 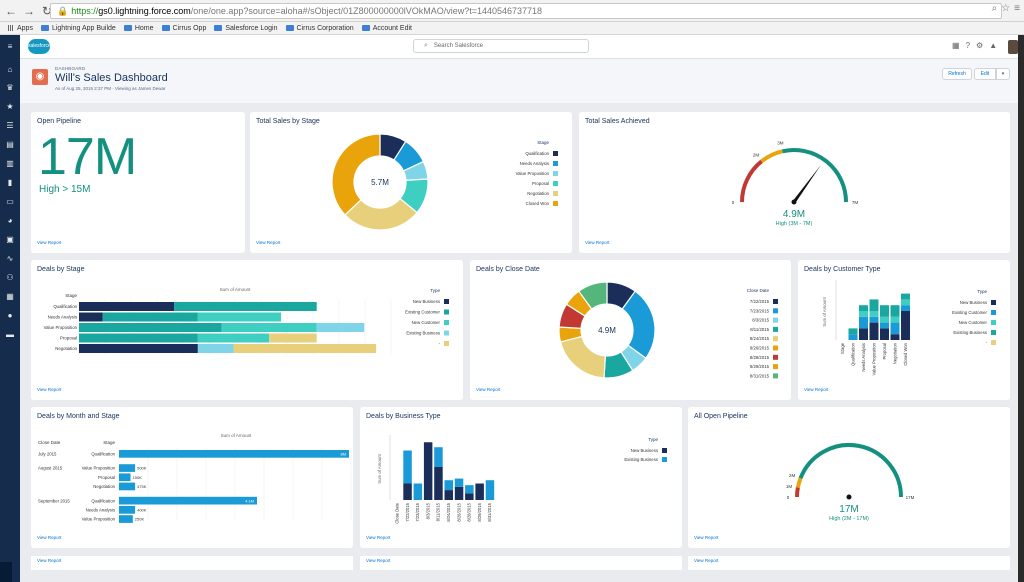 I want to click on gauge-pivot, so click(x=849, y=497).